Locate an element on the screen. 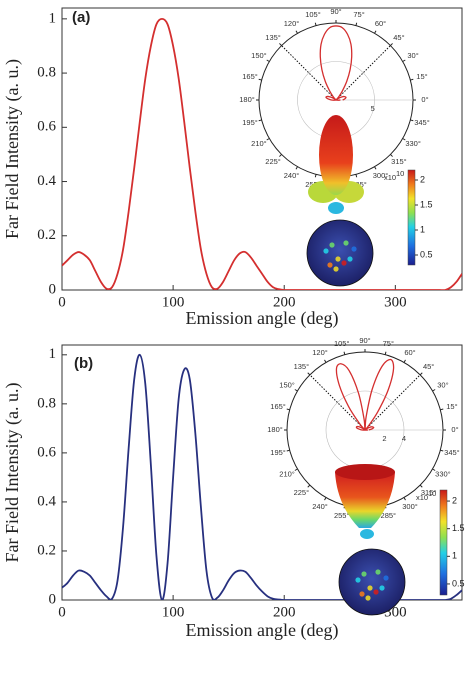  polar-lobe is located at coordinates (365, 394).